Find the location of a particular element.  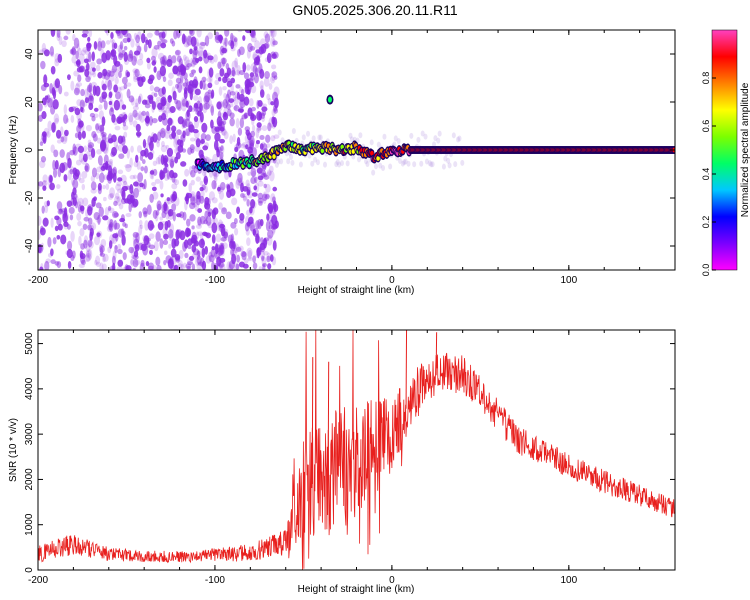

spectrogram-ylabel: Frequency (Hz) is located at coordinates (13, 150).